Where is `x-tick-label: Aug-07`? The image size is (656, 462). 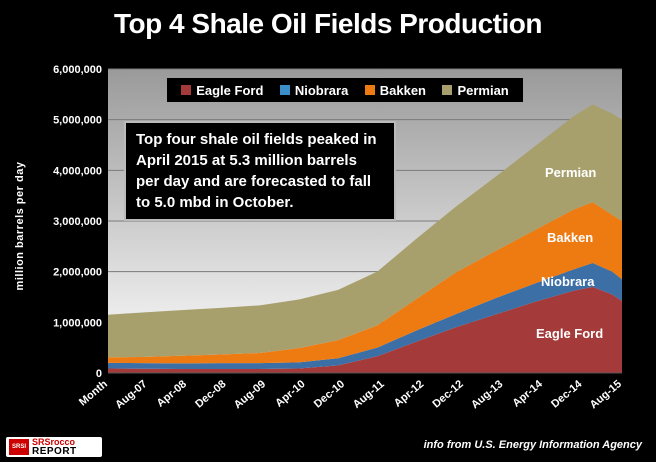
x-tick-label: Aug-07 is located at coordinates (131, 394).